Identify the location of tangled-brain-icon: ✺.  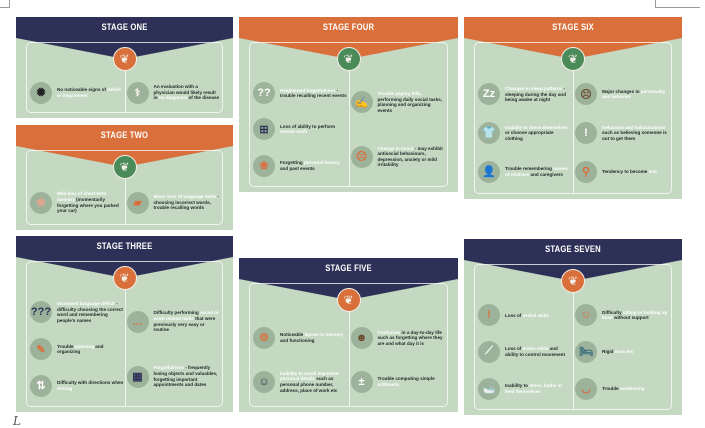
(41, 92).